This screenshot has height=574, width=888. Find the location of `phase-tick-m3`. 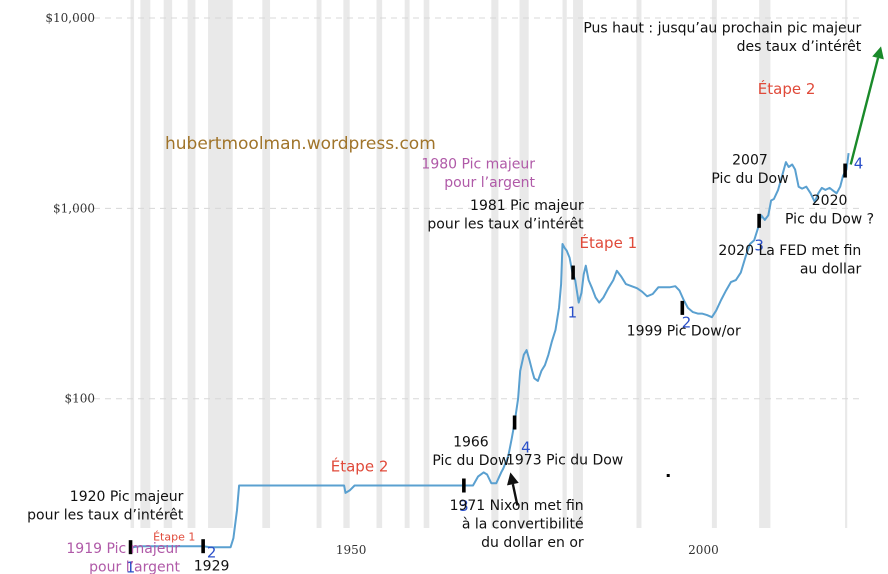

phase-tick-m3 is located at coordinates (464, 485).